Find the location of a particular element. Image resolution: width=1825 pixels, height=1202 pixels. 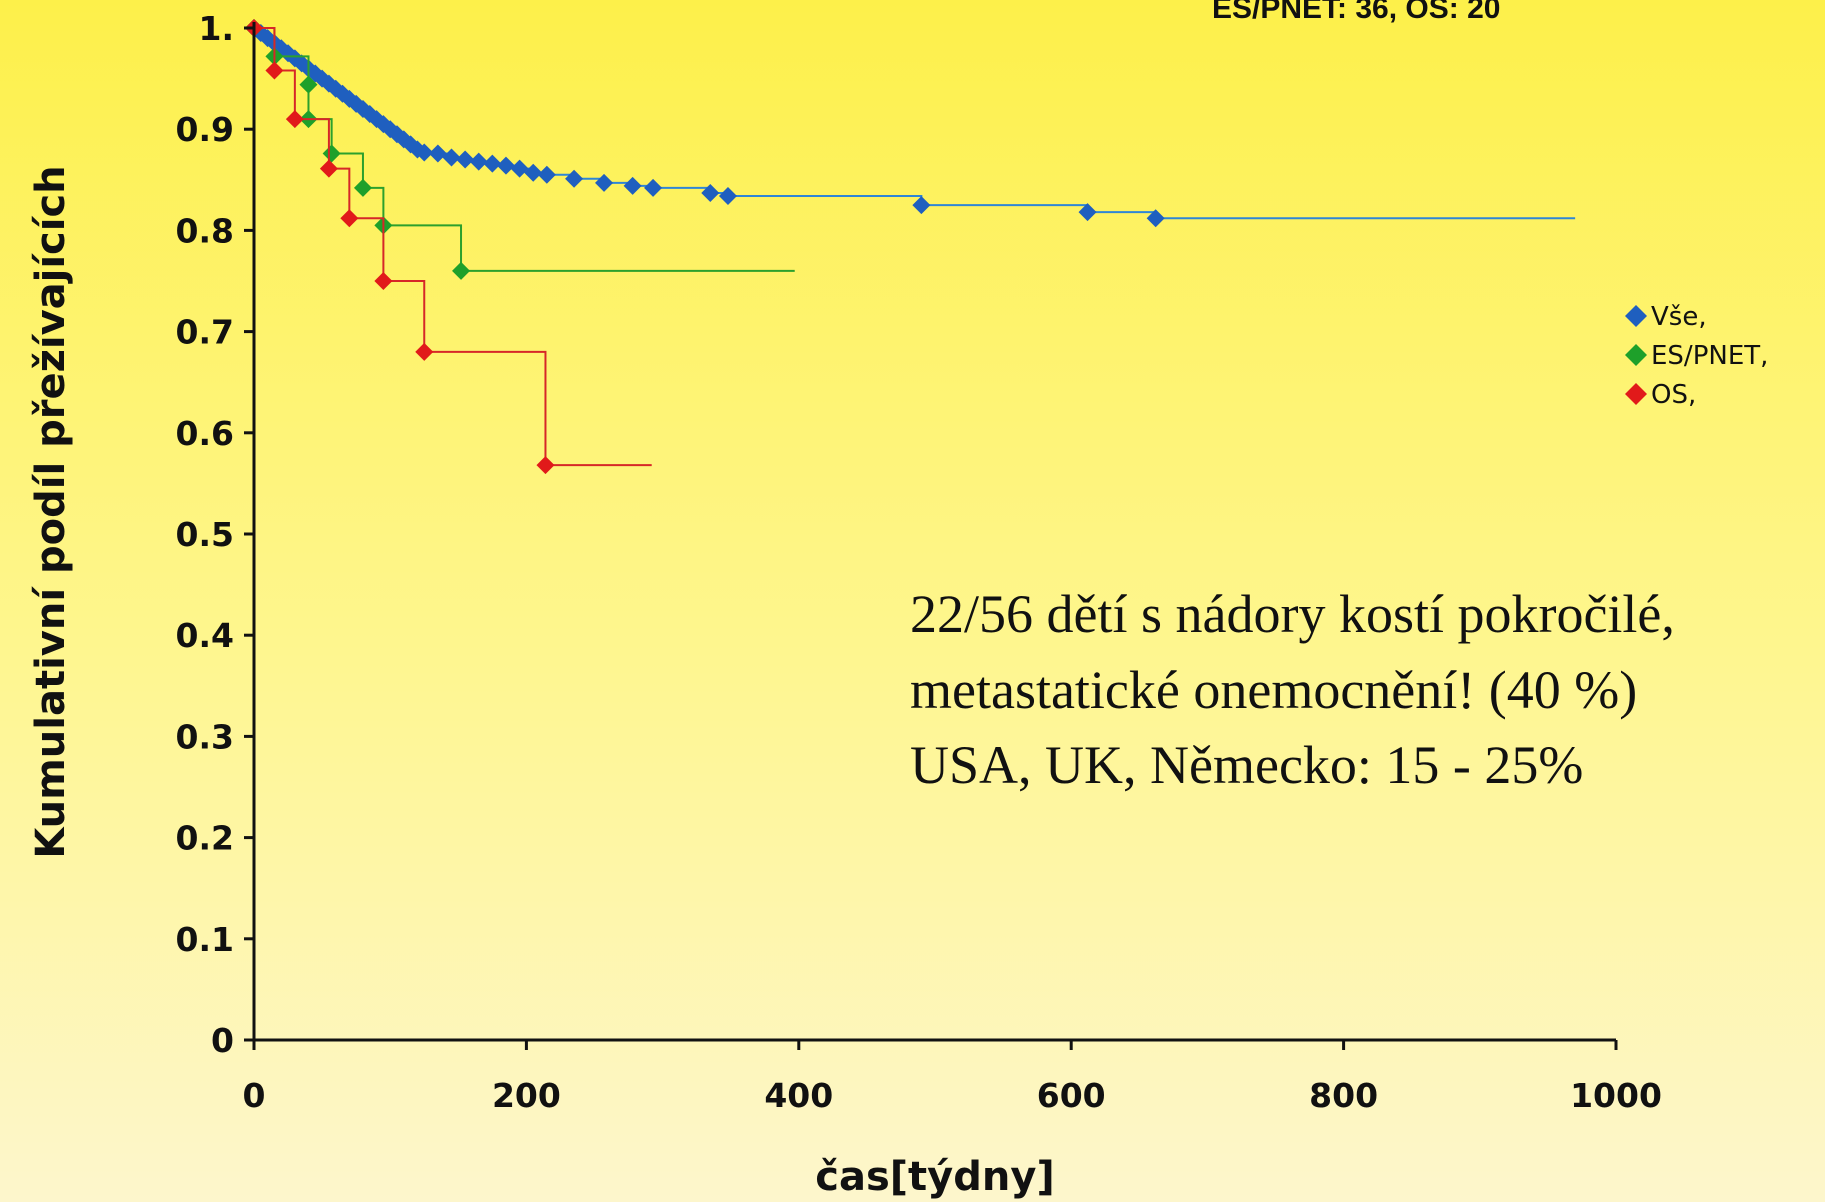

y-tick-label: 0.1 is located at coordinates (205, 939).